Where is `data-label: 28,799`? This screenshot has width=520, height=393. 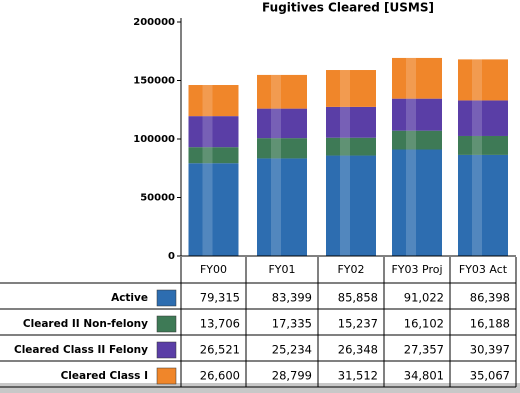 data-label: 28,799 is located at coordinates (292, 376).